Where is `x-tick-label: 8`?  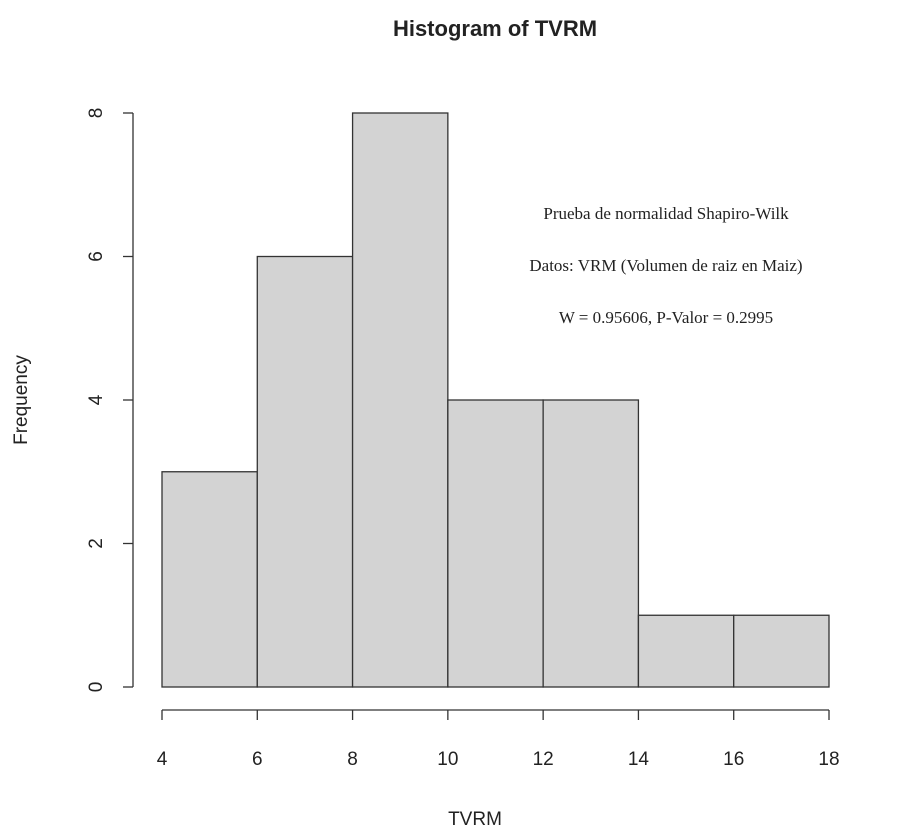 x-tick-label: 8 is located at coordinates (352, 759).